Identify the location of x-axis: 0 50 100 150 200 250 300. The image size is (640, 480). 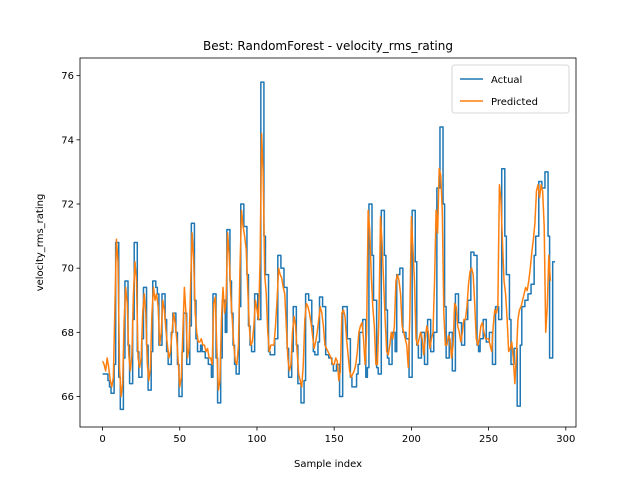
(337, 436).